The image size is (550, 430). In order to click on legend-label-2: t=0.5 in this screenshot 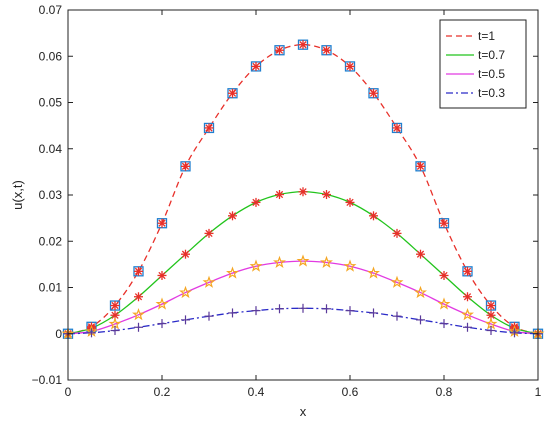, I will do `click(491, 74)`.